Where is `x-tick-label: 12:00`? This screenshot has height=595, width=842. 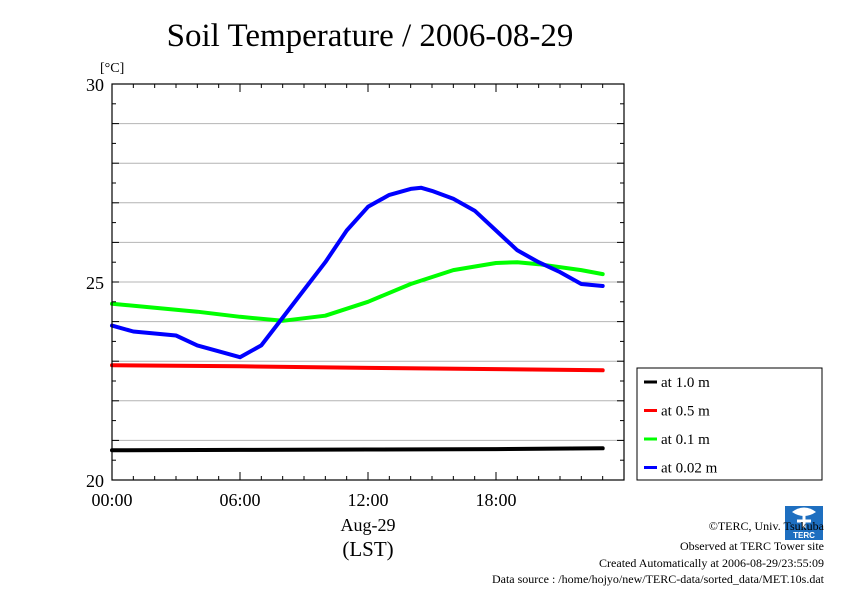
x-tick-label: 12:00 is located at coordinates (367, 500).